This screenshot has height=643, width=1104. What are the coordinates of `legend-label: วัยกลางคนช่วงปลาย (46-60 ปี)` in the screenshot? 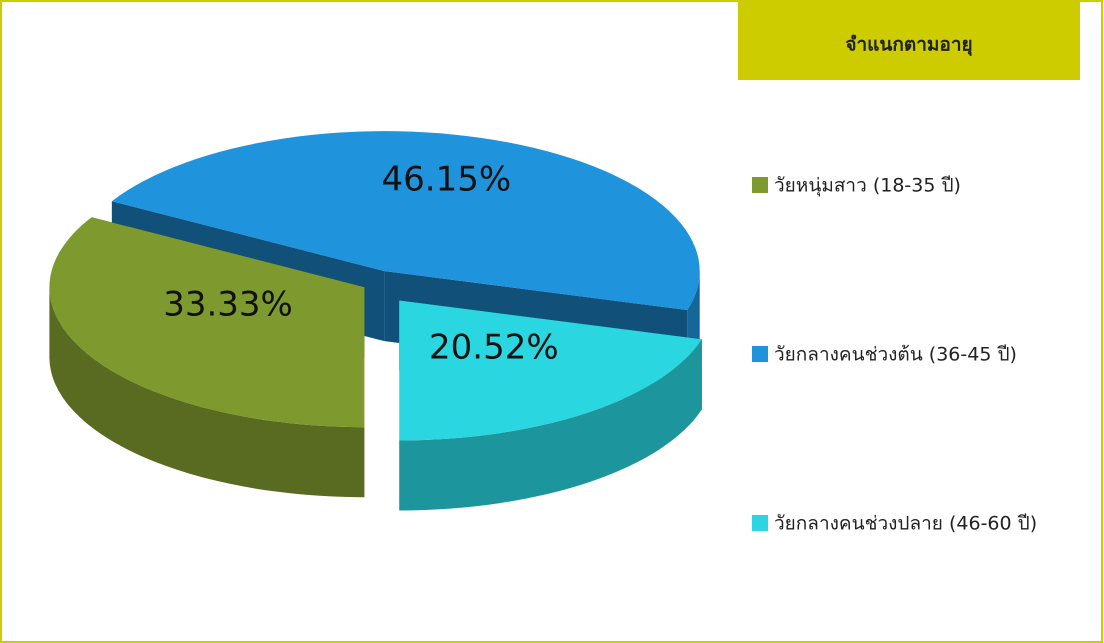 It's located at (905, 524).